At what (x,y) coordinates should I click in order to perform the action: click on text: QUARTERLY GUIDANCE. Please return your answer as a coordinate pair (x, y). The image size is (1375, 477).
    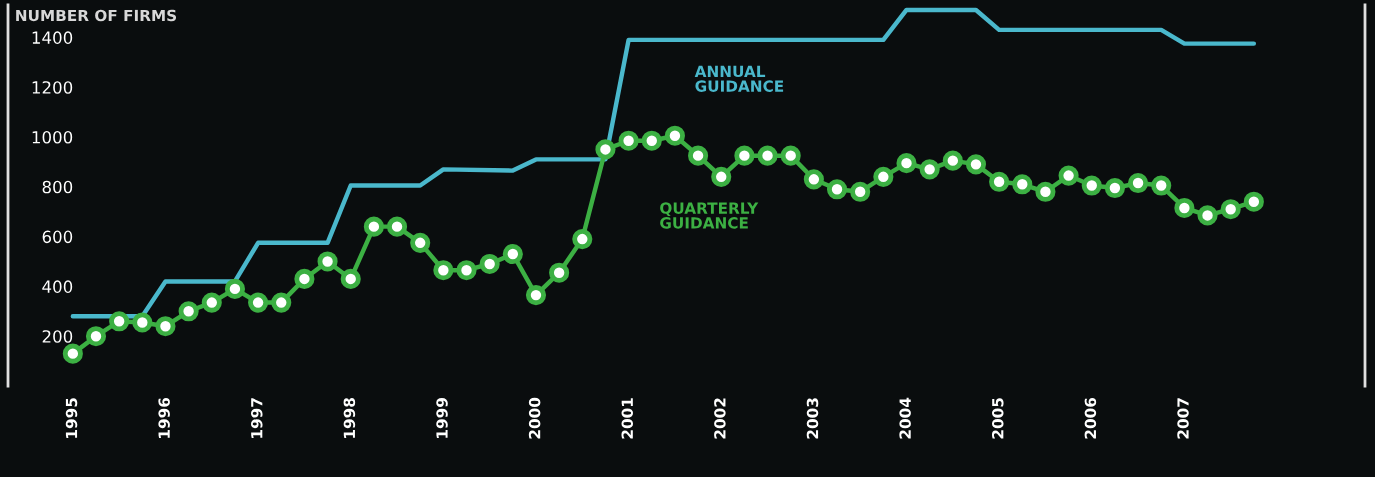
    Looking at the image, I should click on (709, 215).